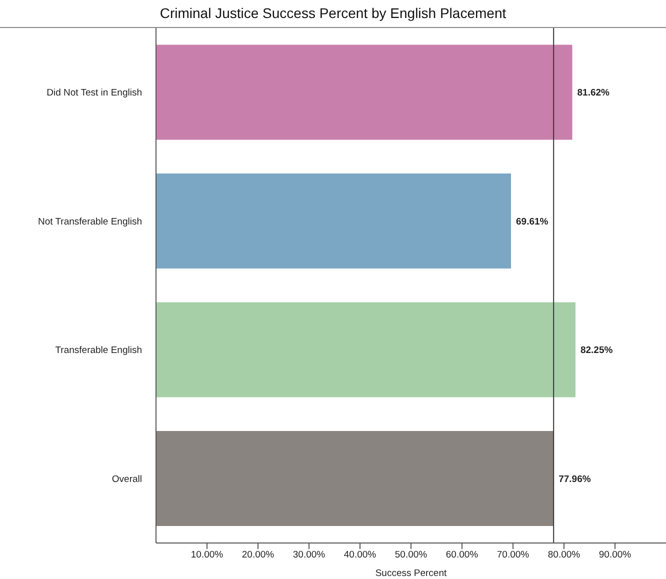 Image resolution: width=666 pixels, height=579 pixels. Describe the element at coordinates (98, 350) in the screenshot. I see `y-tick-label: Transferable English` at that location.